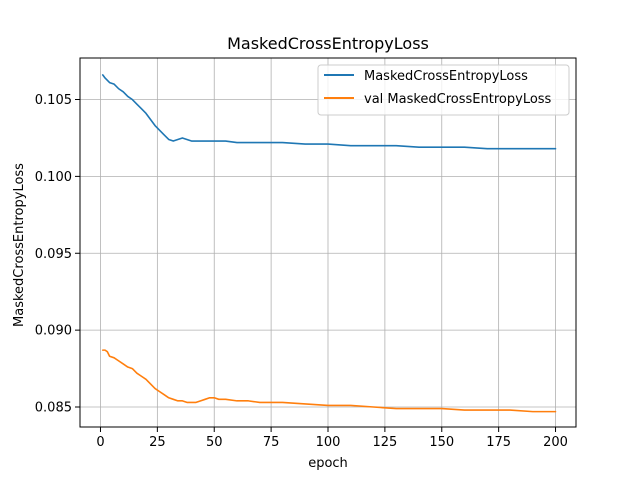 The height and width of the screenshot is (480, 640). What do you see at coordinates (555, 442) in the screenshot?
I see `x-tick-label: 200` at bounding box center [555, 442].